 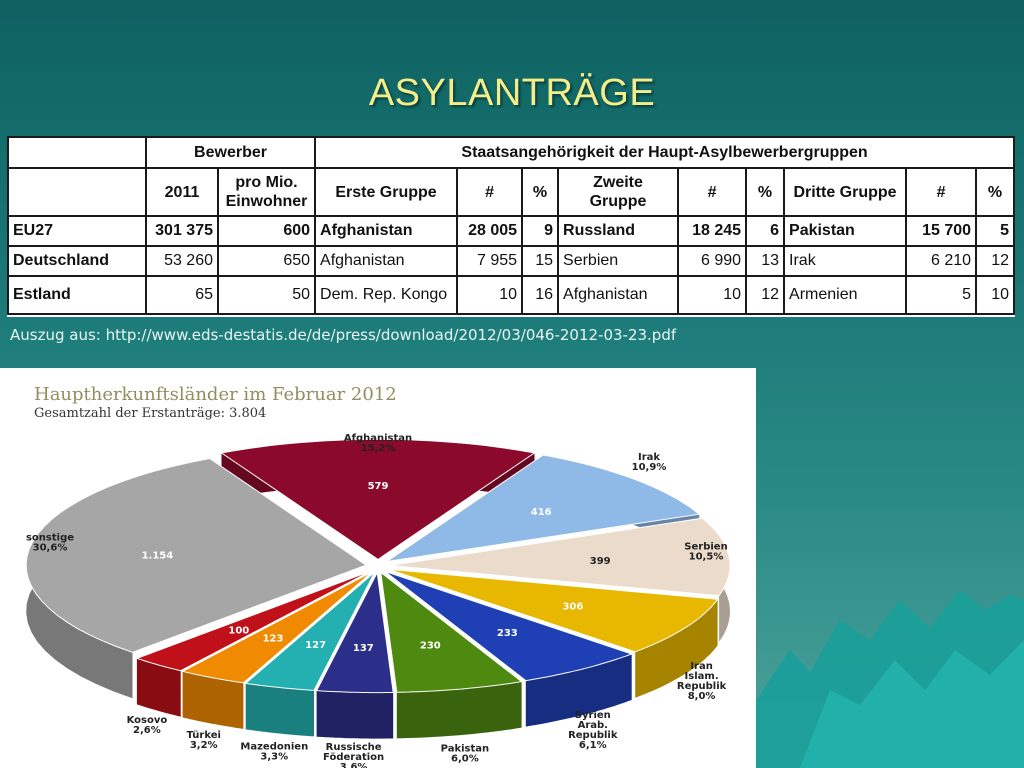 What do you see at coordinates (266, 231) in the screenshot?
I see `table-cell: 600` at bounding box center [266, 231].